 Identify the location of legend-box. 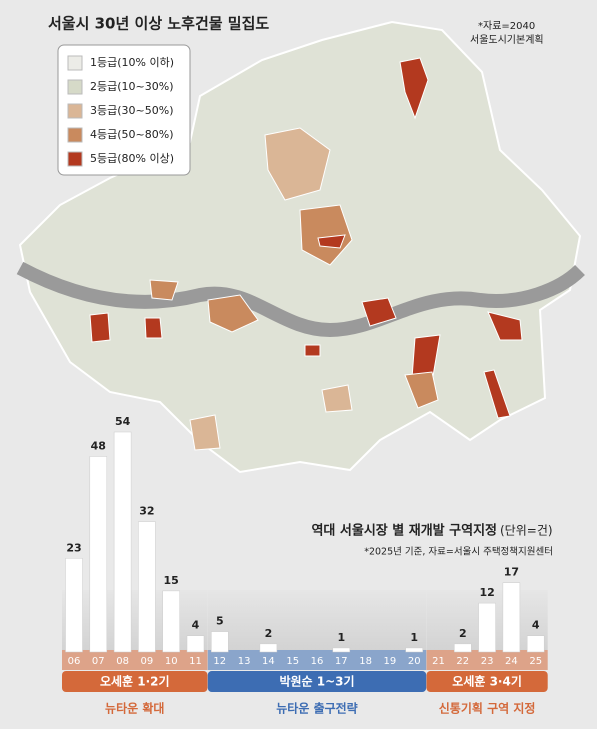
(124, 110).